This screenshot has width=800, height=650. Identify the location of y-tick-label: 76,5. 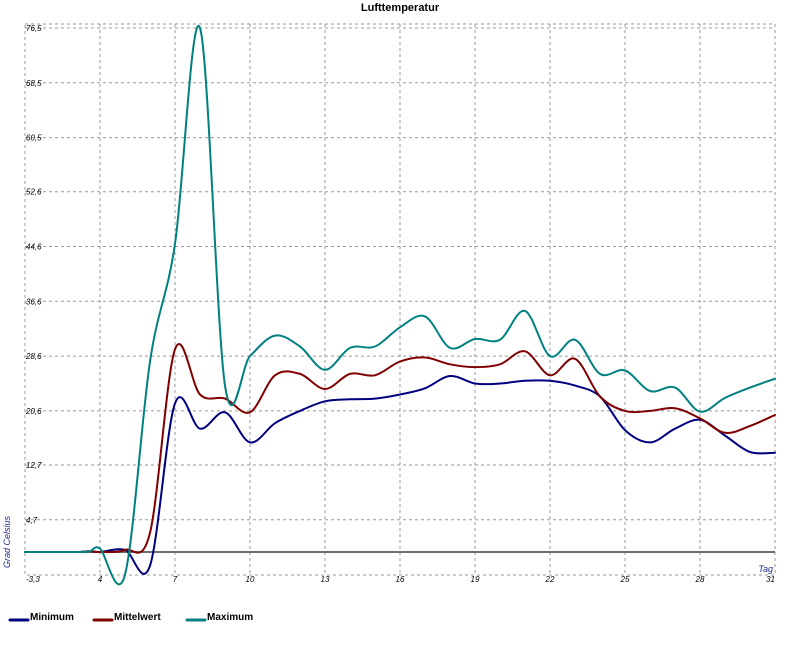
(34, 28).